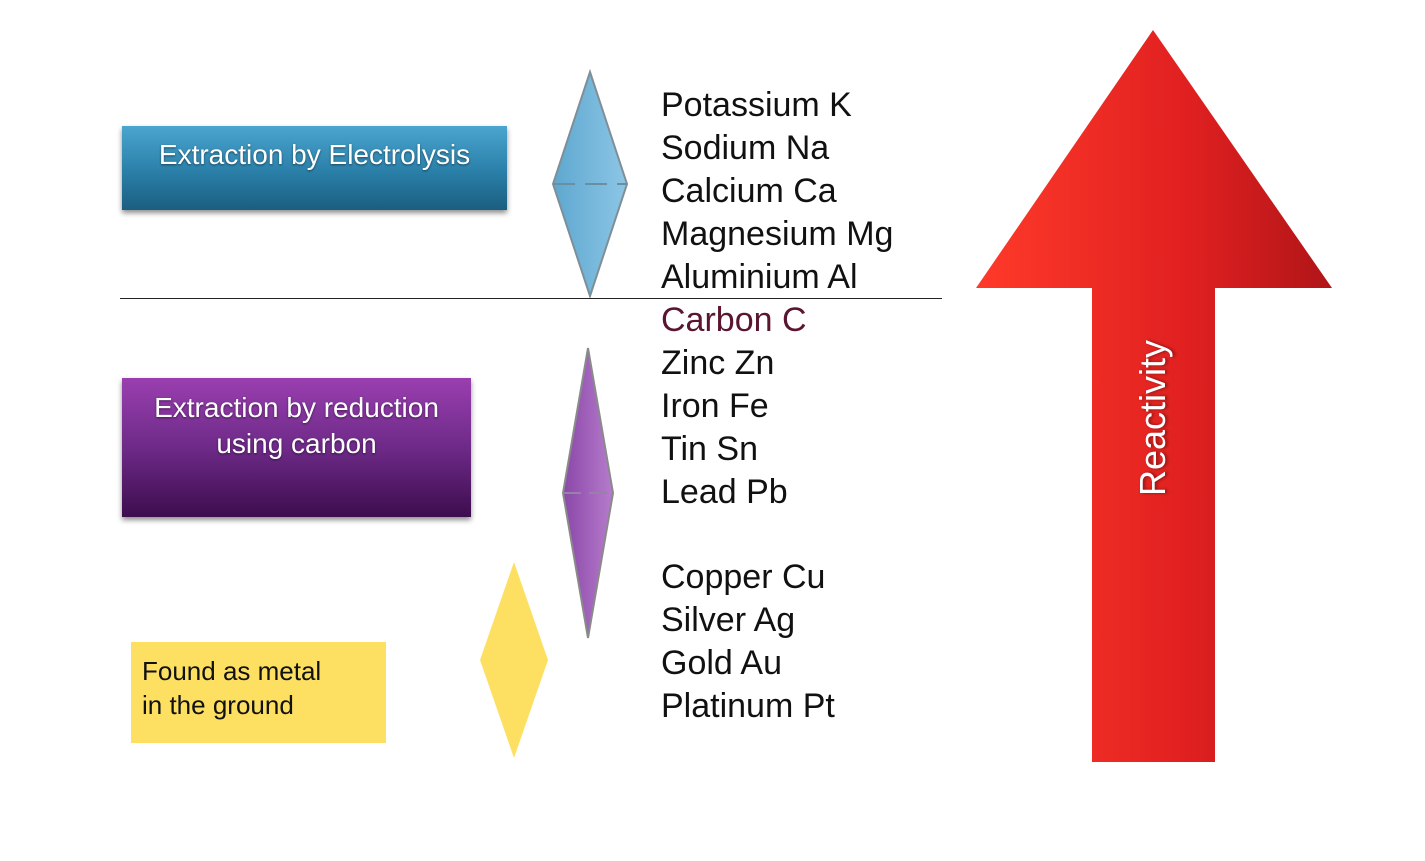  I want to click on series-item-silver: Silver Ag, so click(728, 620).